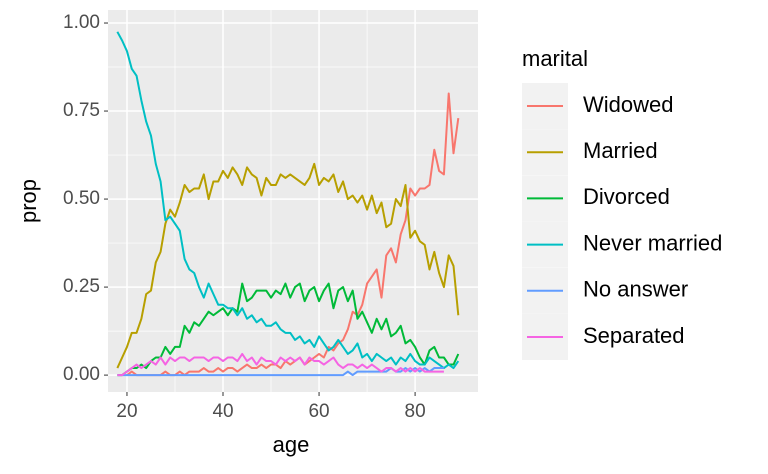 The image size is (768, 474). What do you see at coordinates (291, 444) in the screenshot?
I see `x-axis-title: age` at bounding box center [291, 444].